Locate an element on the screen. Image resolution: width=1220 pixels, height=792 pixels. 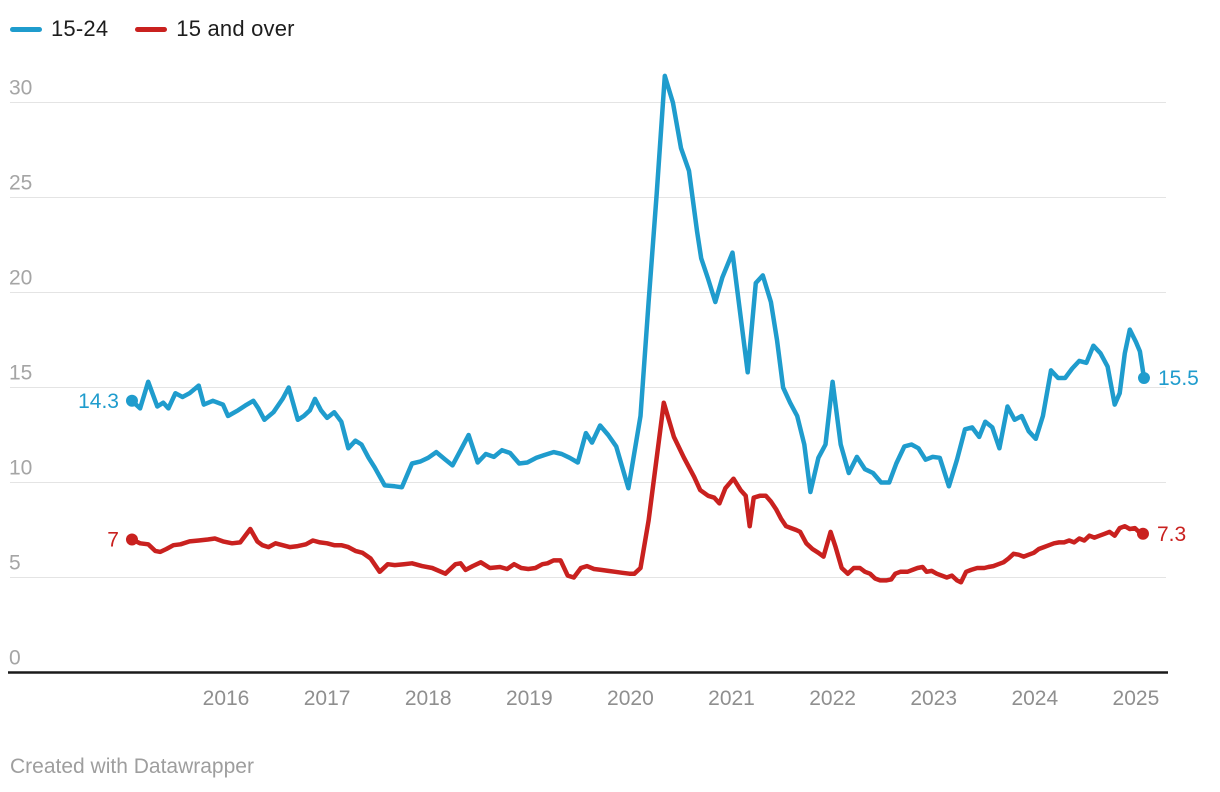
legend-label-15-24: 15-24 is located at coordinates (80, 28).